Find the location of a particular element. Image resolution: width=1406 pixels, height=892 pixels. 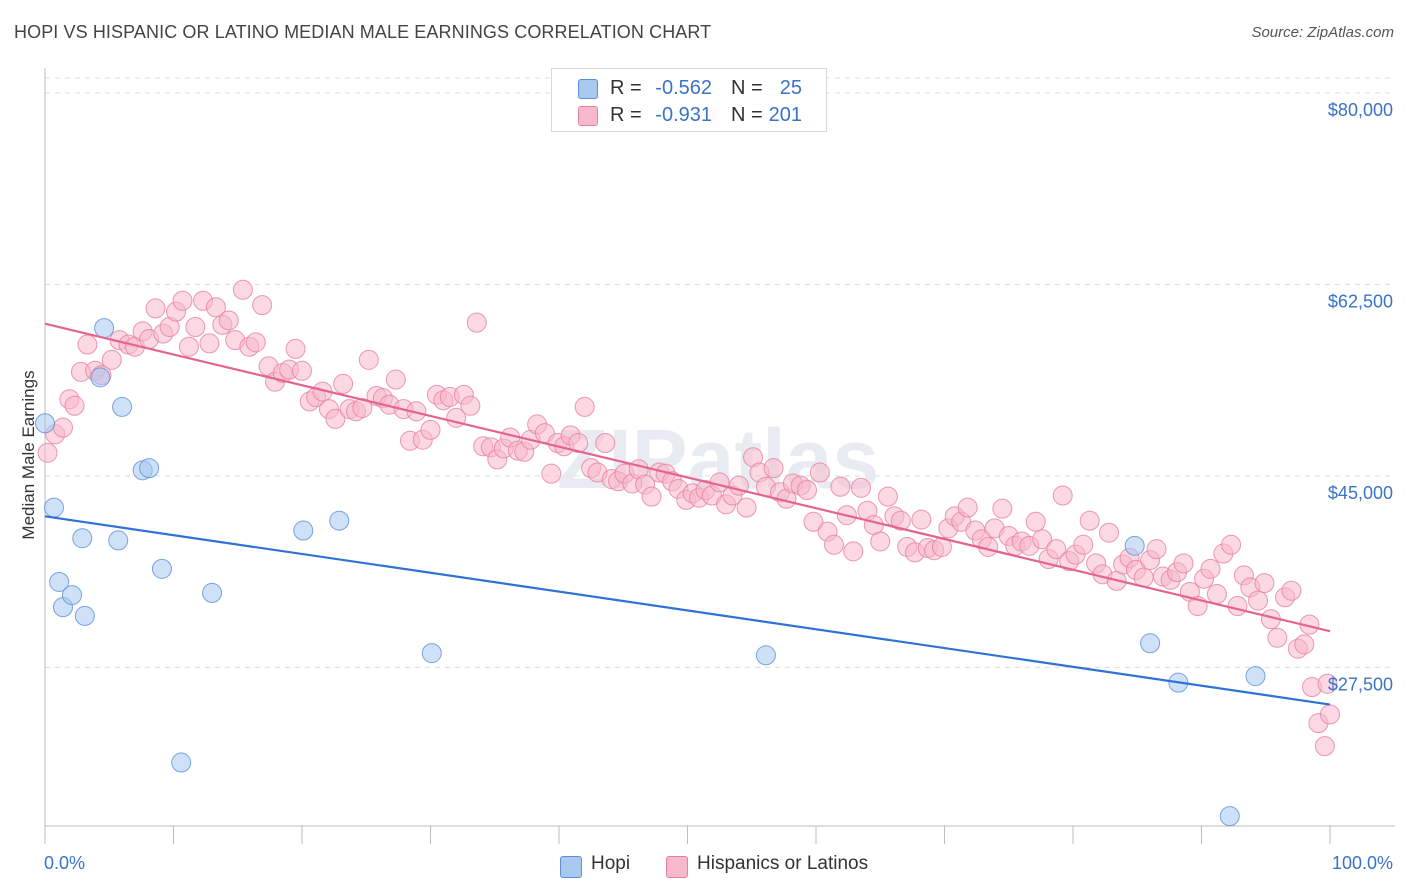

x-tick-label-max: 100.0% is located at coordinates (1362, 863).